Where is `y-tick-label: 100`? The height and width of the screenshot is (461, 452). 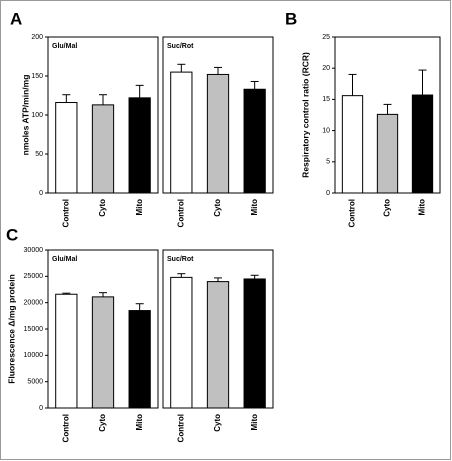
y-tick-label: 100 is located at coordinates (37, 115).